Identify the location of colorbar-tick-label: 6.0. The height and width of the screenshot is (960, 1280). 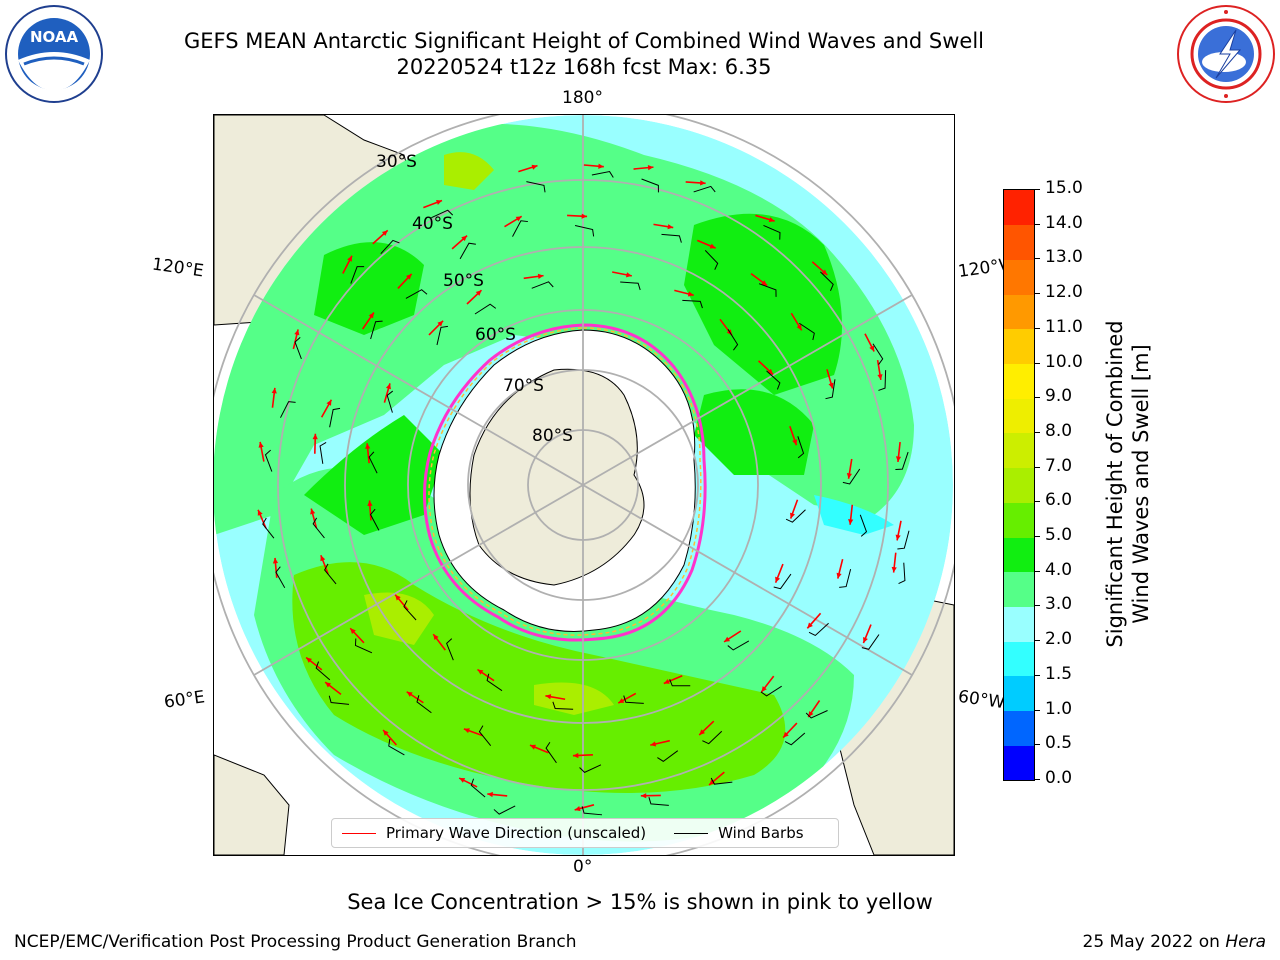
(1059, 500).